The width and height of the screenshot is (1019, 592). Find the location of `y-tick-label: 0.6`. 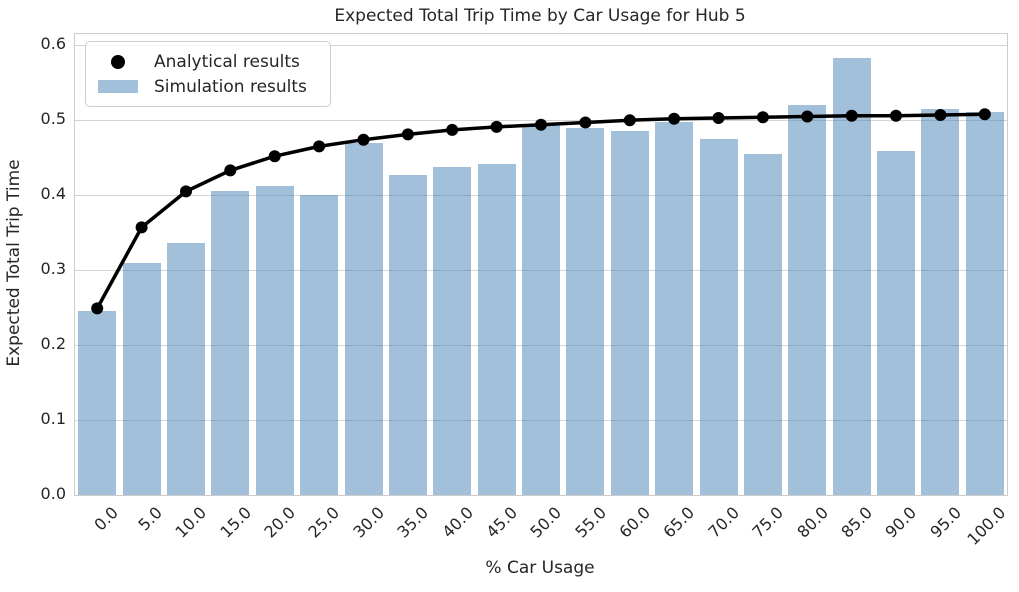

y-tick-label: 0.6 is located at coordinates (53, 44).